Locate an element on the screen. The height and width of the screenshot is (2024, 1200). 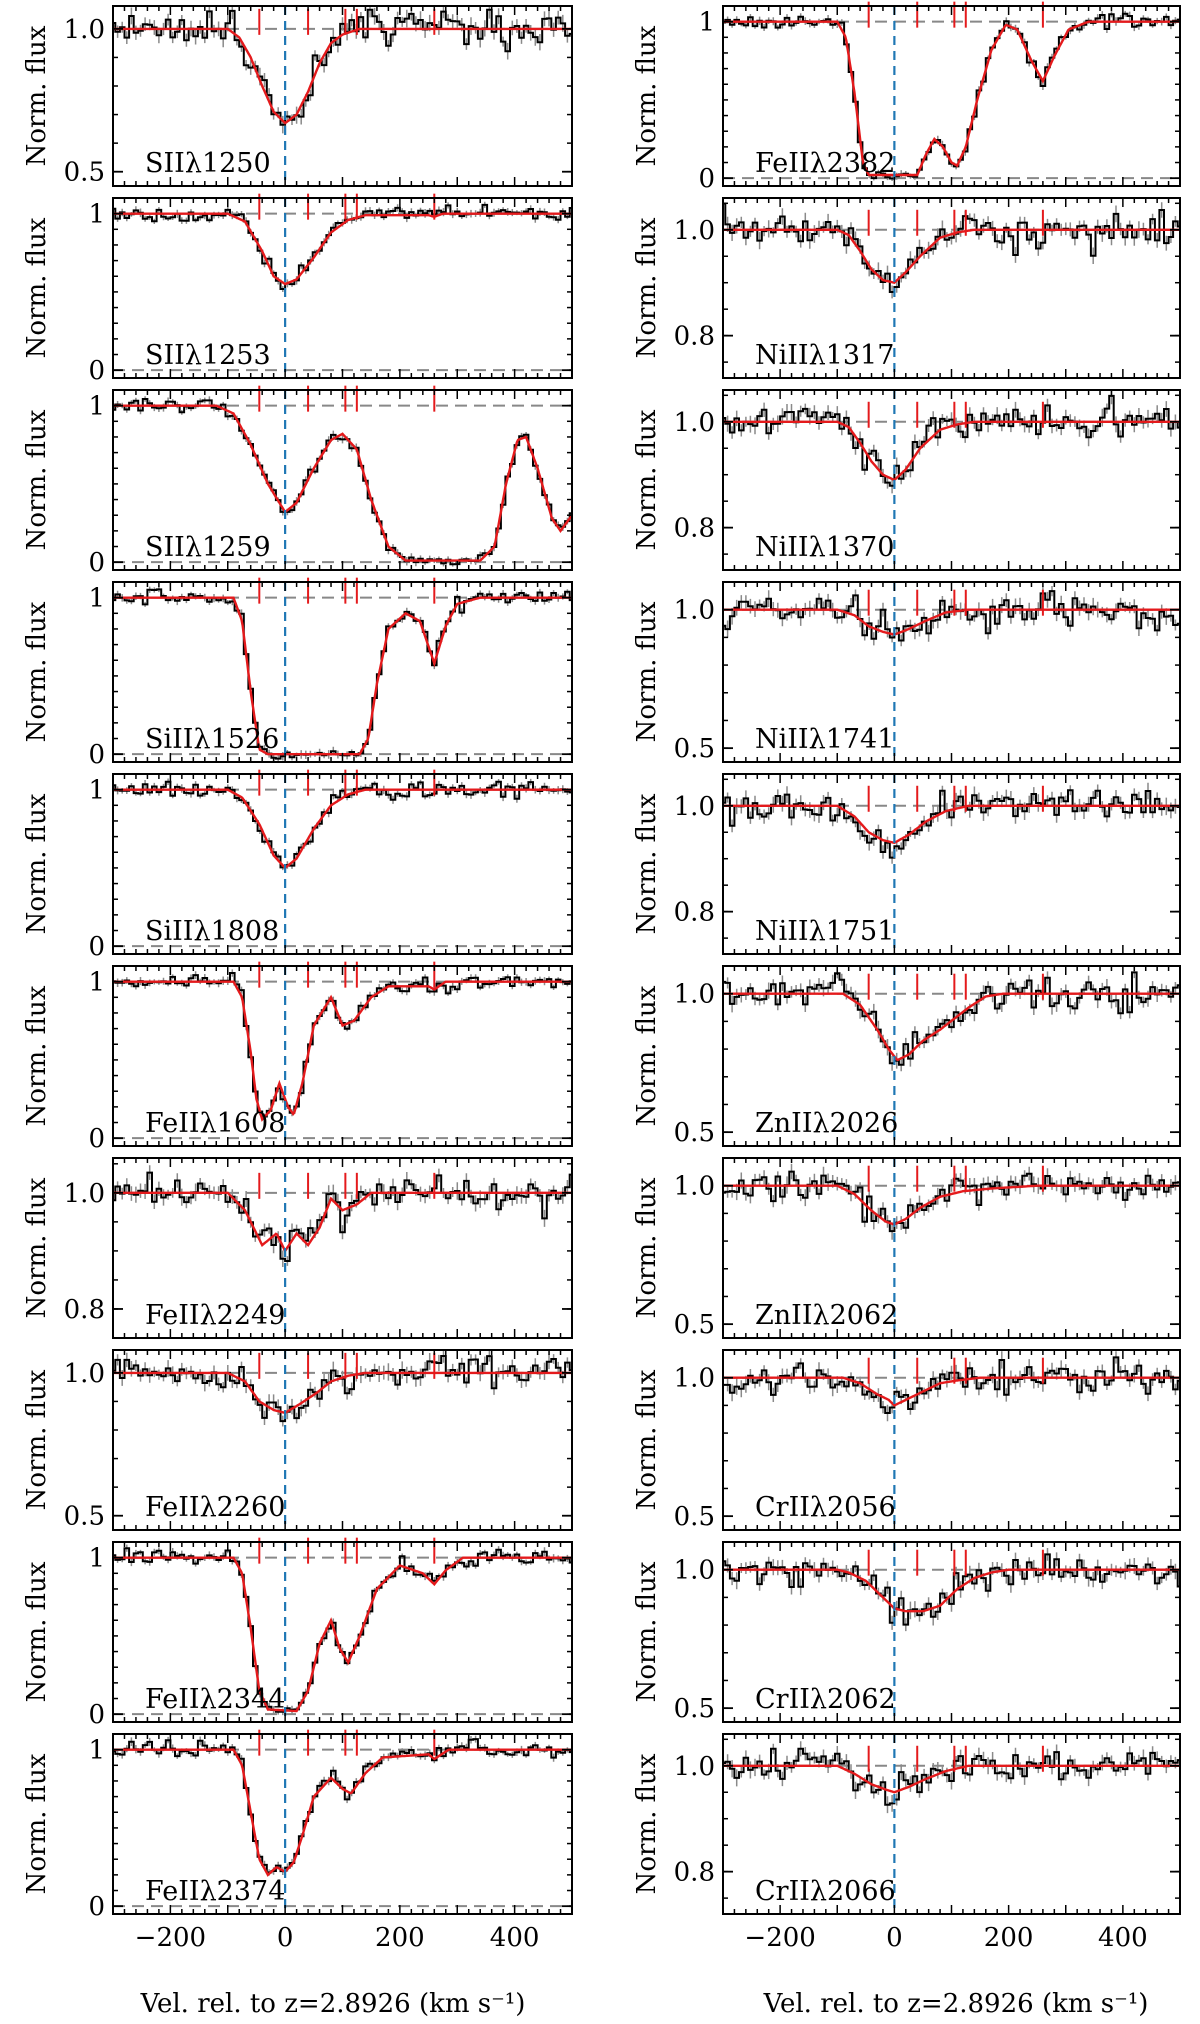
panel-l3: 0 1 Norm. flux SIIλ1259 is located at coordinates (297, 481).